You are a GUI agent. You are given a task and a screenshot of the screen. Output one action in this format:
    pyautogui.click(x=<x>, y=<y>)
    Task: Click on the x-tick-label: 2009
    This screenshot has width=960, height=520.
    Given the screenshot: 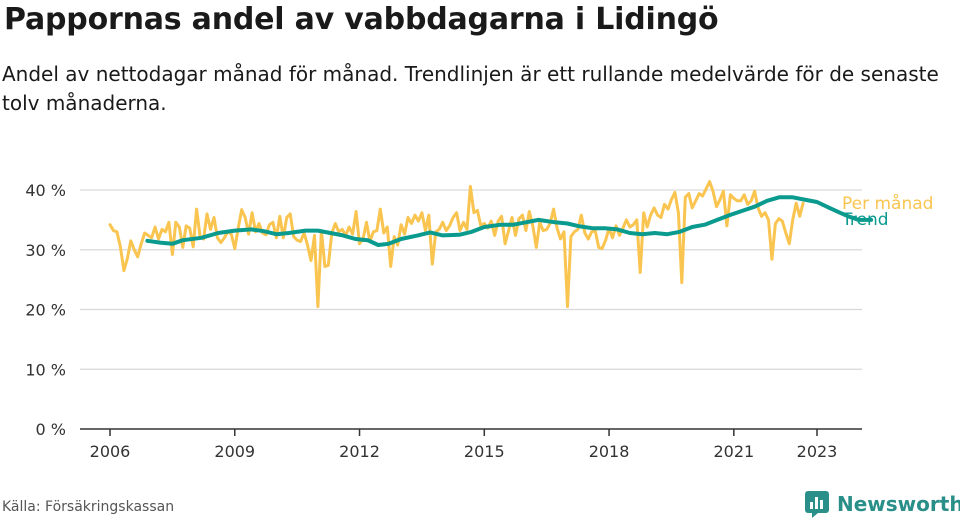 What is the action you would take?
    pyautogui.click(x=234, y=451)
    